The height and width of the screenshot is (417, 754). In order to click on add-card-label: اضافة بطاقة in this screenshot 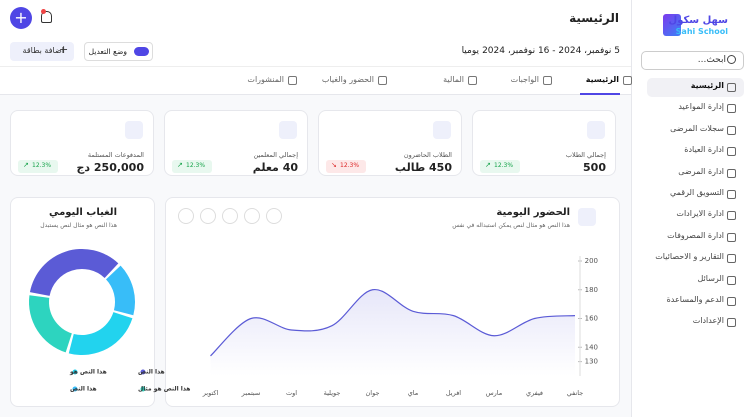, I will do `click(43, 50)`.